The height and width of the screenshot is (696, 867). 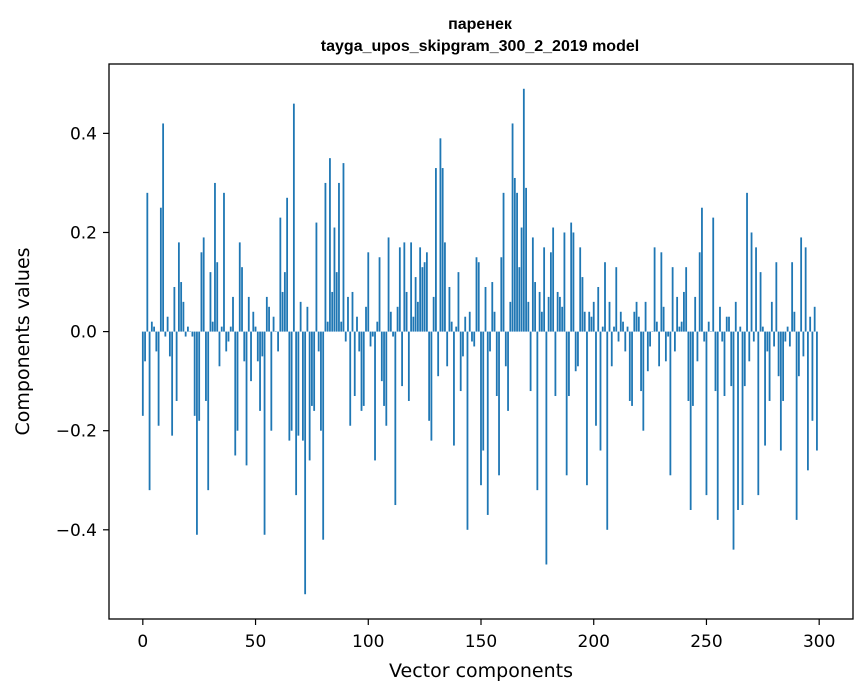 What do you see at coordinates (706, 642) in the screenshot?
I see `x-tick-label: 250` at bounding box center [706, 642].